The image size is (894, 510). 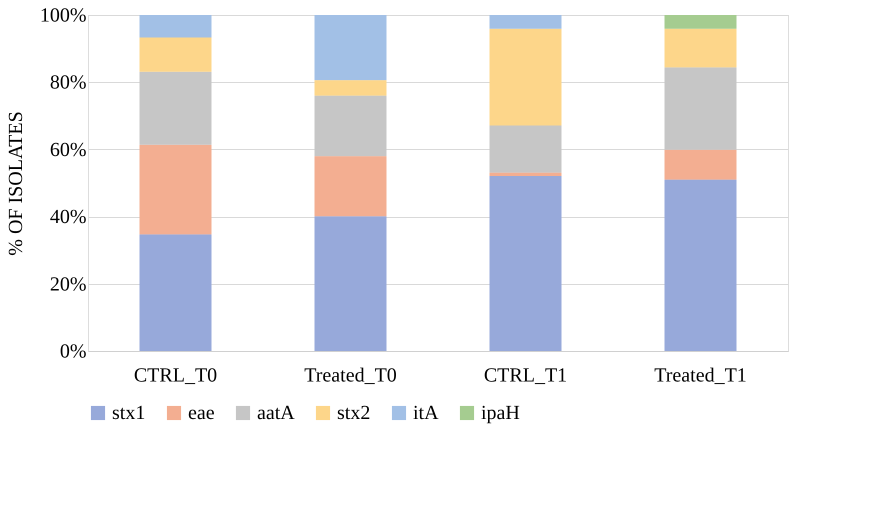 I want to click on y-tick-label: 40%, so click(x=68, y=217).